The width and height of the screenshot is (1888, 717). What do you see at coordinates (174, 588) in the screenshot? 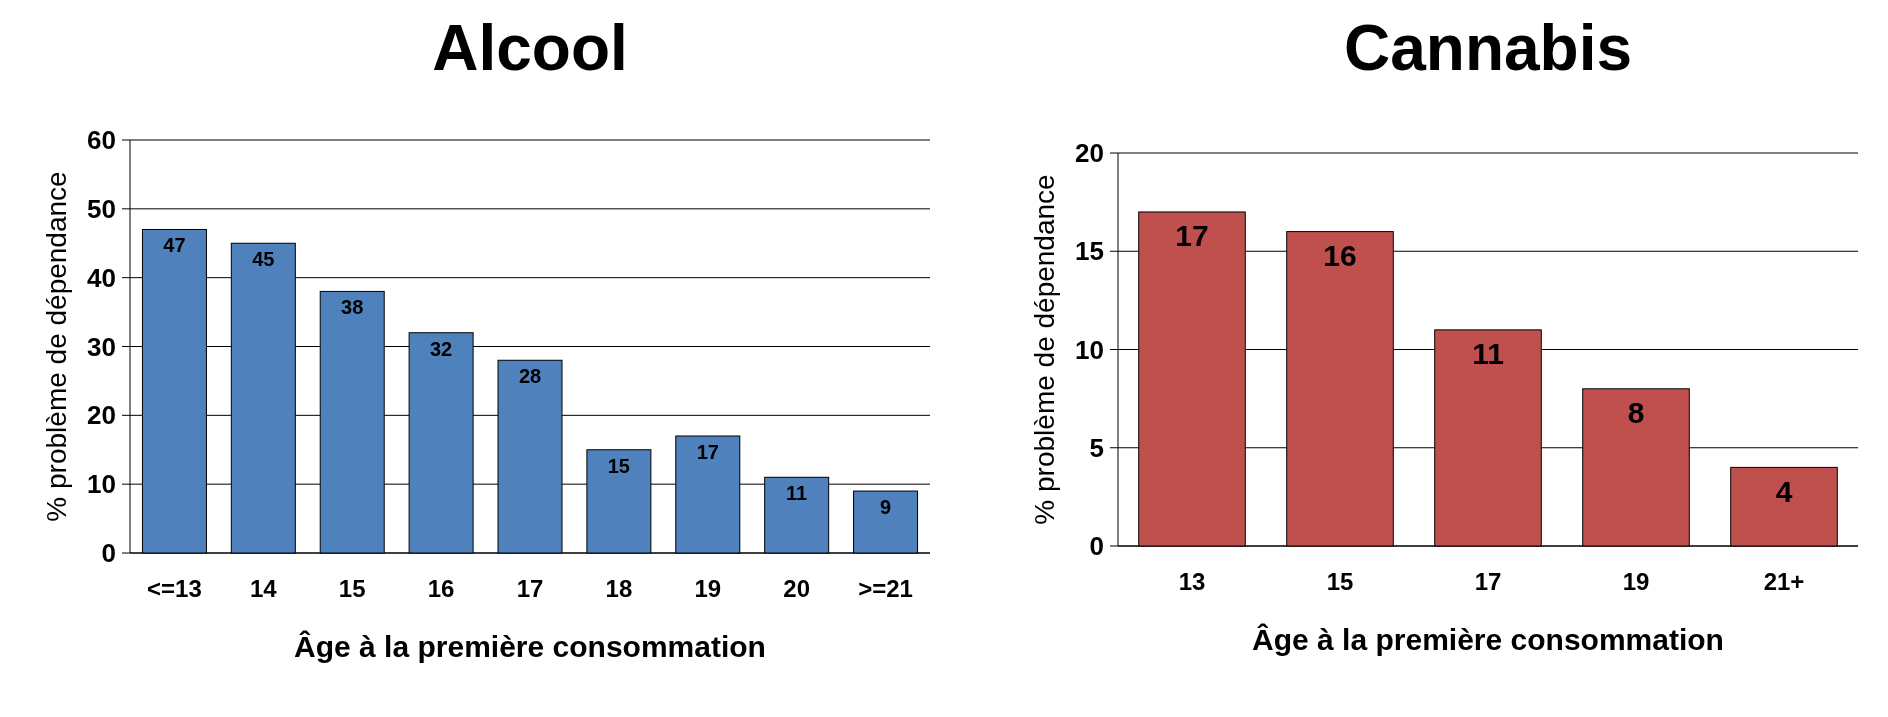
I see `x-tick-label: <=13` at bounding box center [174, 588].